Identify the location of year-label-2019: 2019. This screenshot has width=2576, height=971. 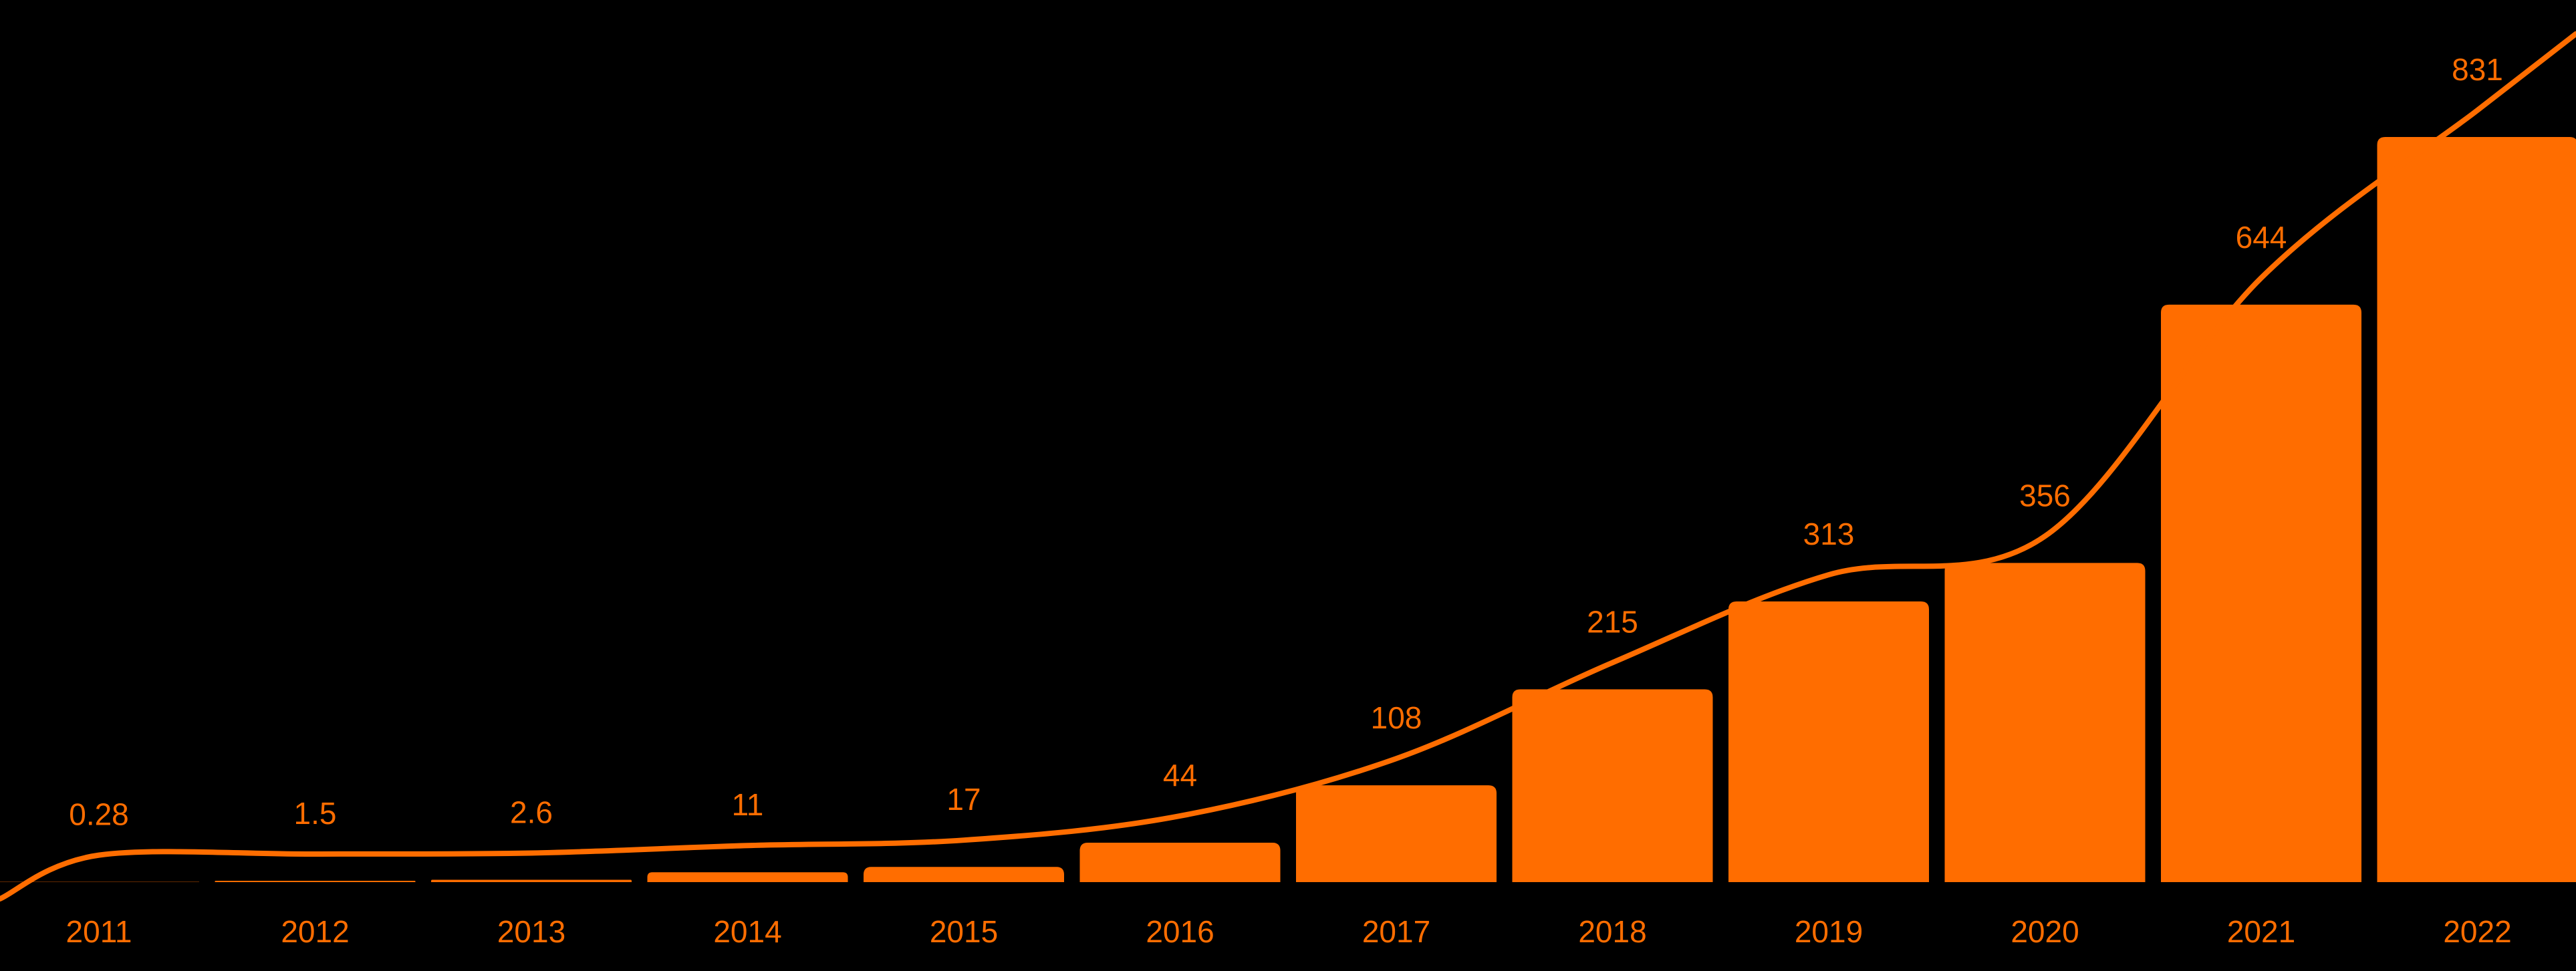
(1829, 931).